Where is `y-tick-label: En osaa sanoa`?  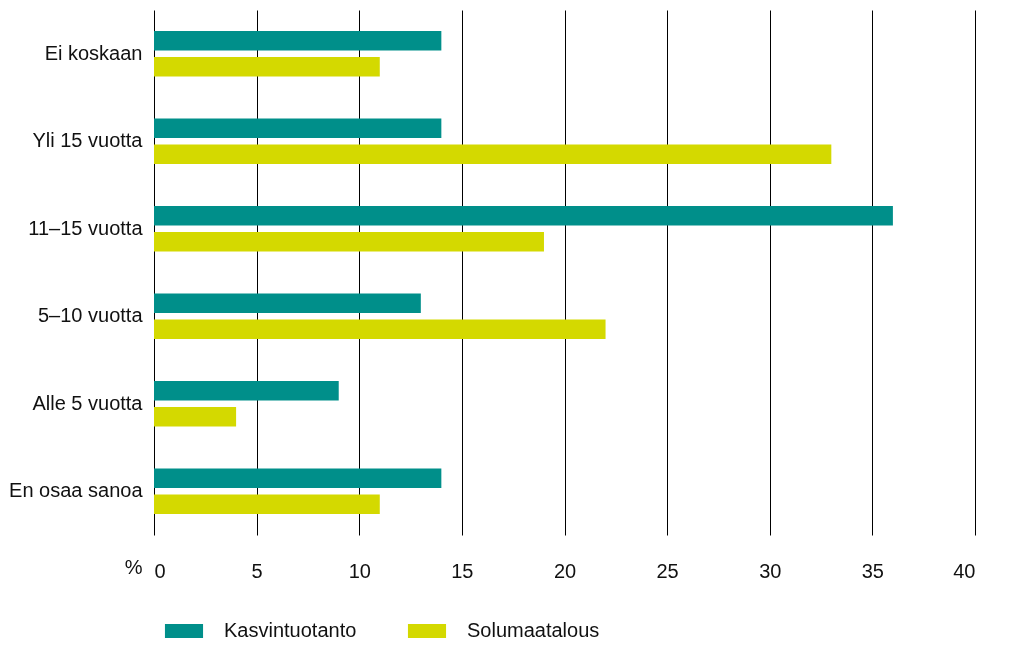 y-tick-label: En osaa sanoa is located at coordinates (76, 490).